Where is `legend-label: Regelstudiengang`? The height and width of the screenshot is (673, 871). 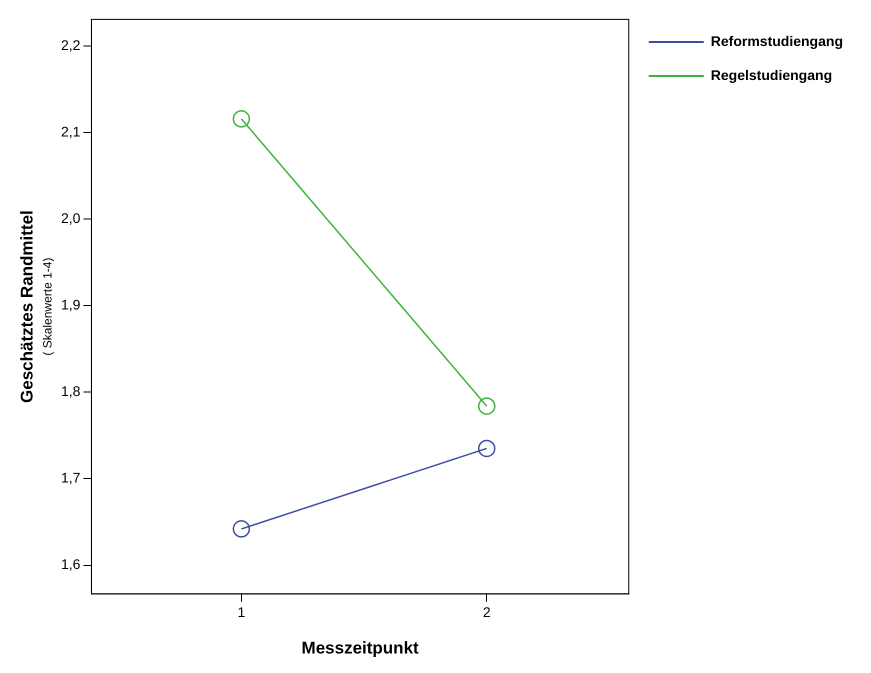 legend-label: Regelstudiengang is located at coordinates (771, 74).